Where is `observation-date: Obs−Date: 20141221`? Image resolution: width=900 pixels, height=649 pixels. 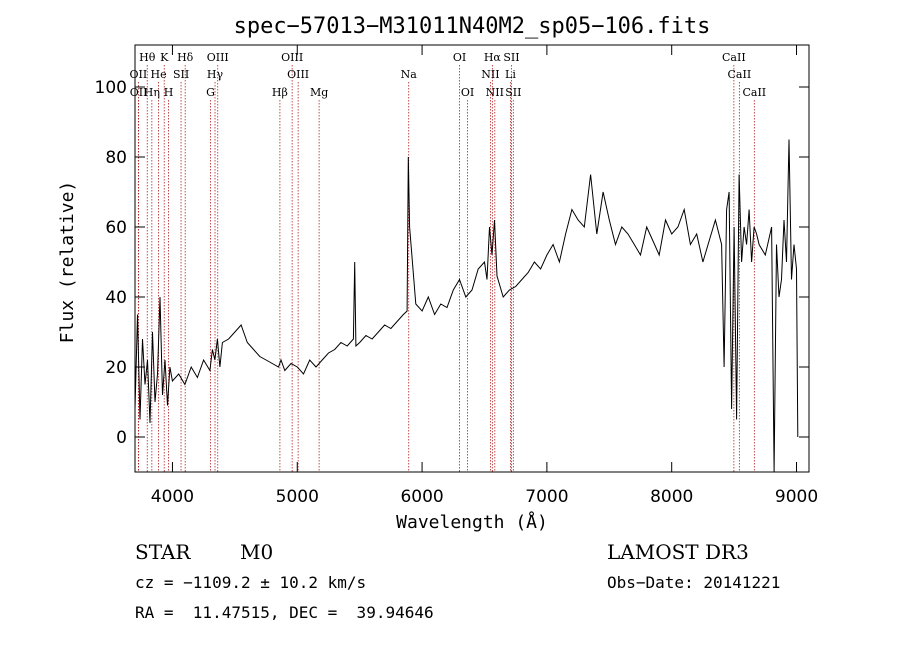 observation-date: Obs−Date: 20141221 is located at coordinates (694, 582).